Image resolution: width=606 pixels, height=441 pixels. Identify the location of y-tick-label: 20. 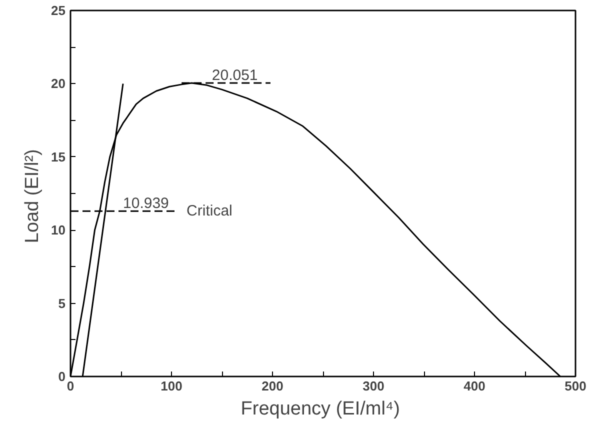
(58, 84).